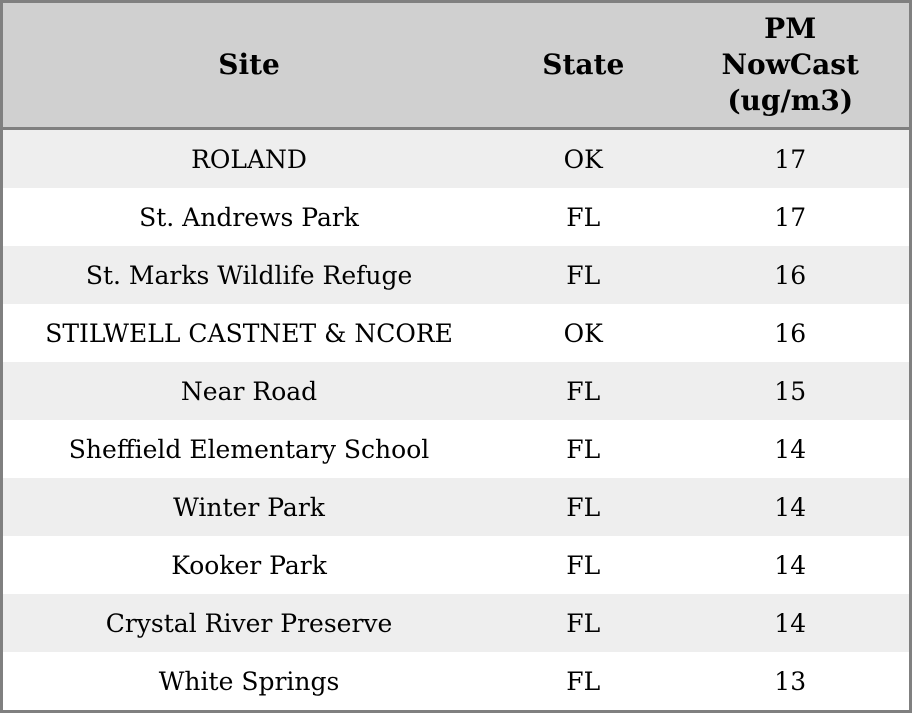  I want to click on table-row: Near Road FL 15, so click(456, 391).